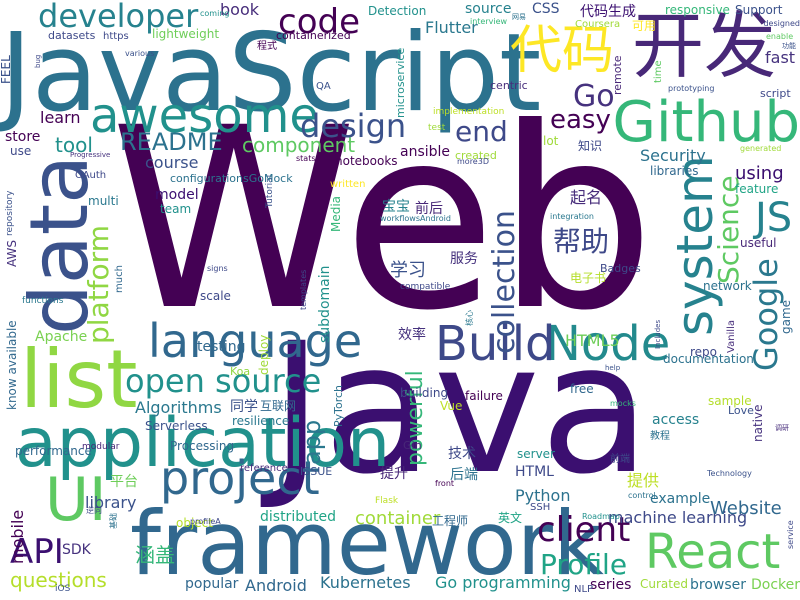  I want to click on cloud-word: libraries, so click(674, 171).